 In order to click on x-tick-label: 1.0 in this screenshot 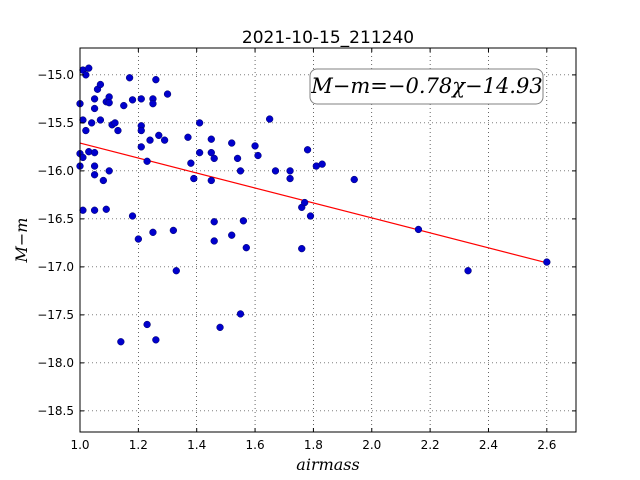, I will do `click(79, 445)`.